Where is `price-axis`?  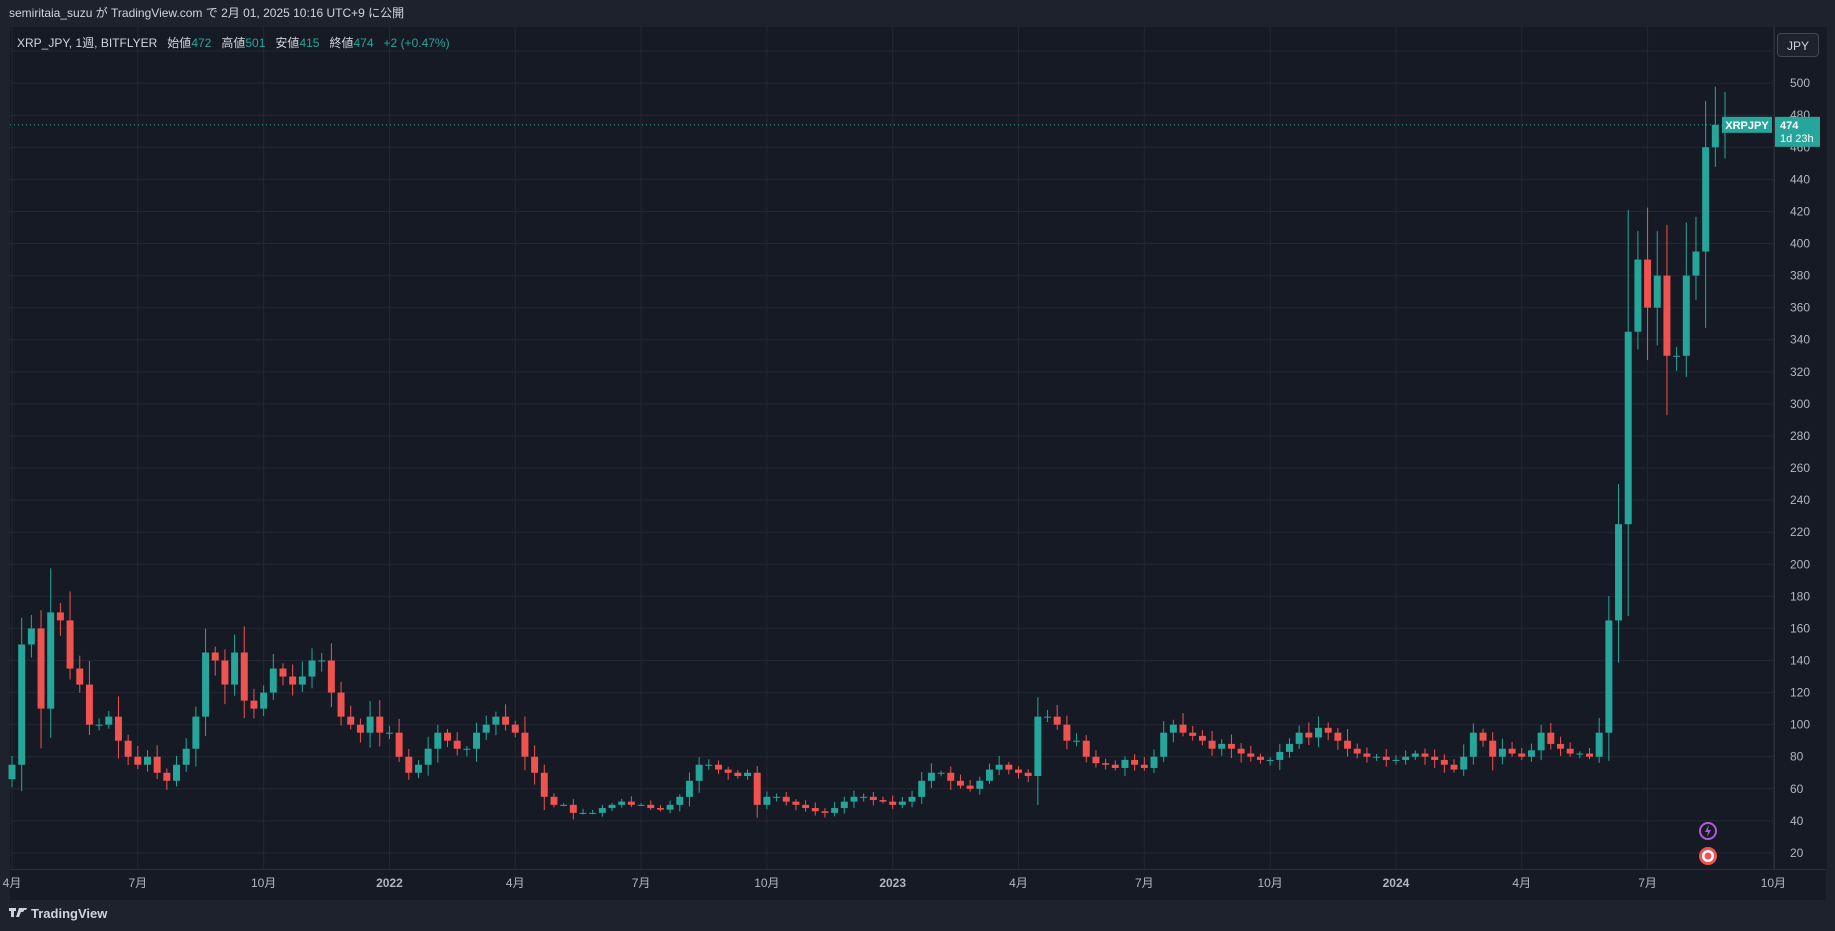
price-axis is located at coordinates (1800, 448).